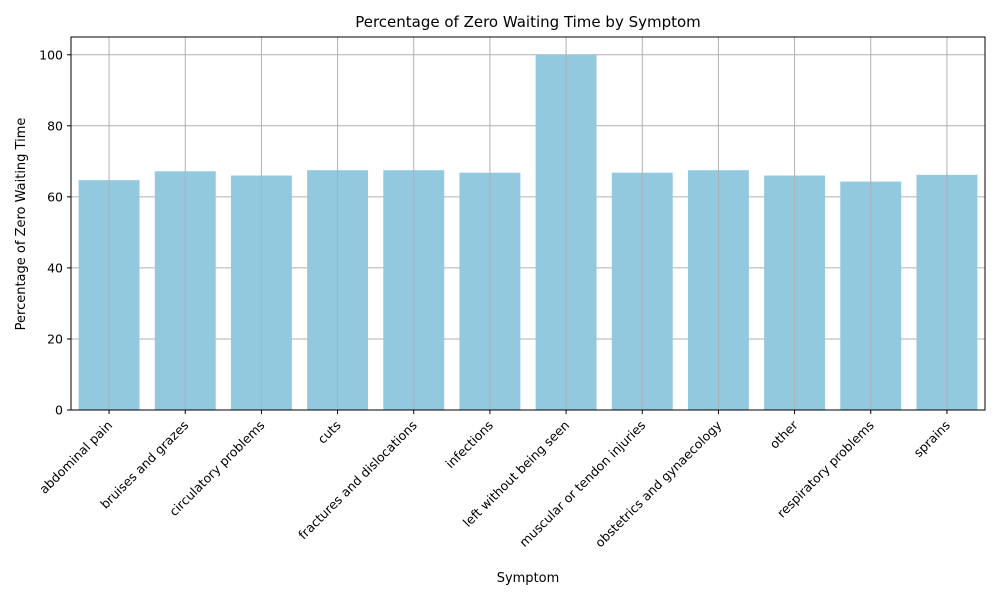 The width and height of the screenshot is (1000, 600). Describe the element at coordinates (59, 410) in the screenshot. I see `y-tick-label: 0` at that location.